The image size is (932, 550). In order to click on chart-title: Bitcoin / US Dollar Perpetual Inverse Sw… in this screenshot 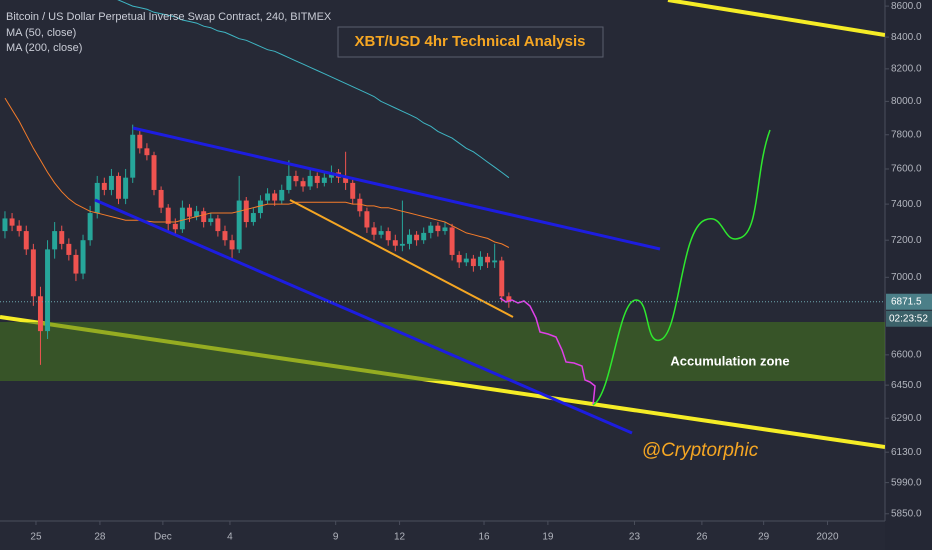, I will do `click(169, 17)`.